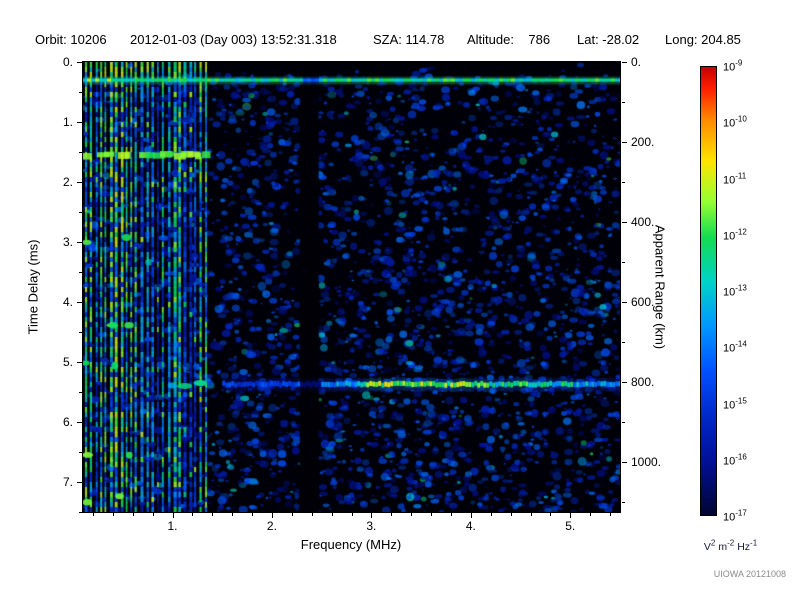  Describe the element at coordinates (731, 542) in the screenshot. I see `colorbar-unit-exponent: -2` at that location.